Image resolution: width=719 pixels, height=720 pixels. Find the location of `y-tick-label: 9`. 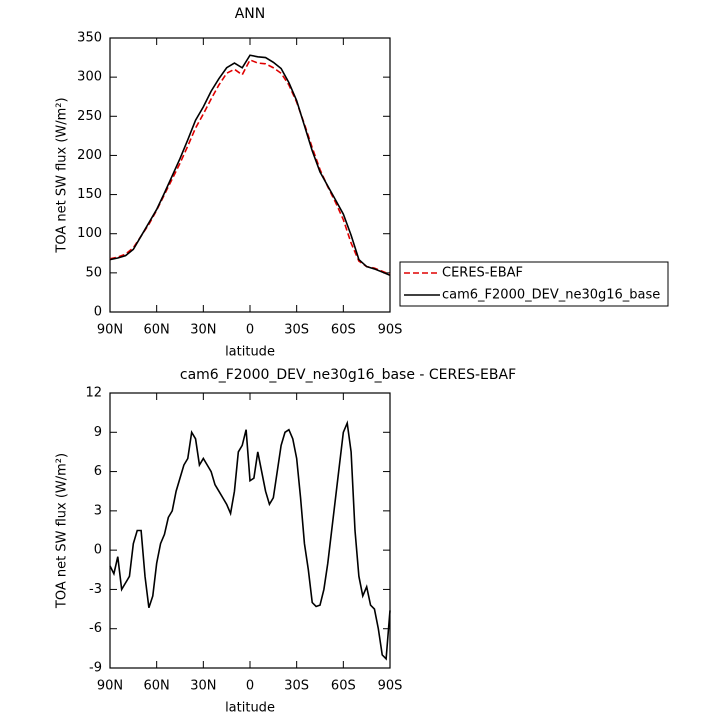

y-tick-label: 9 is located at coordinates (98, 432).